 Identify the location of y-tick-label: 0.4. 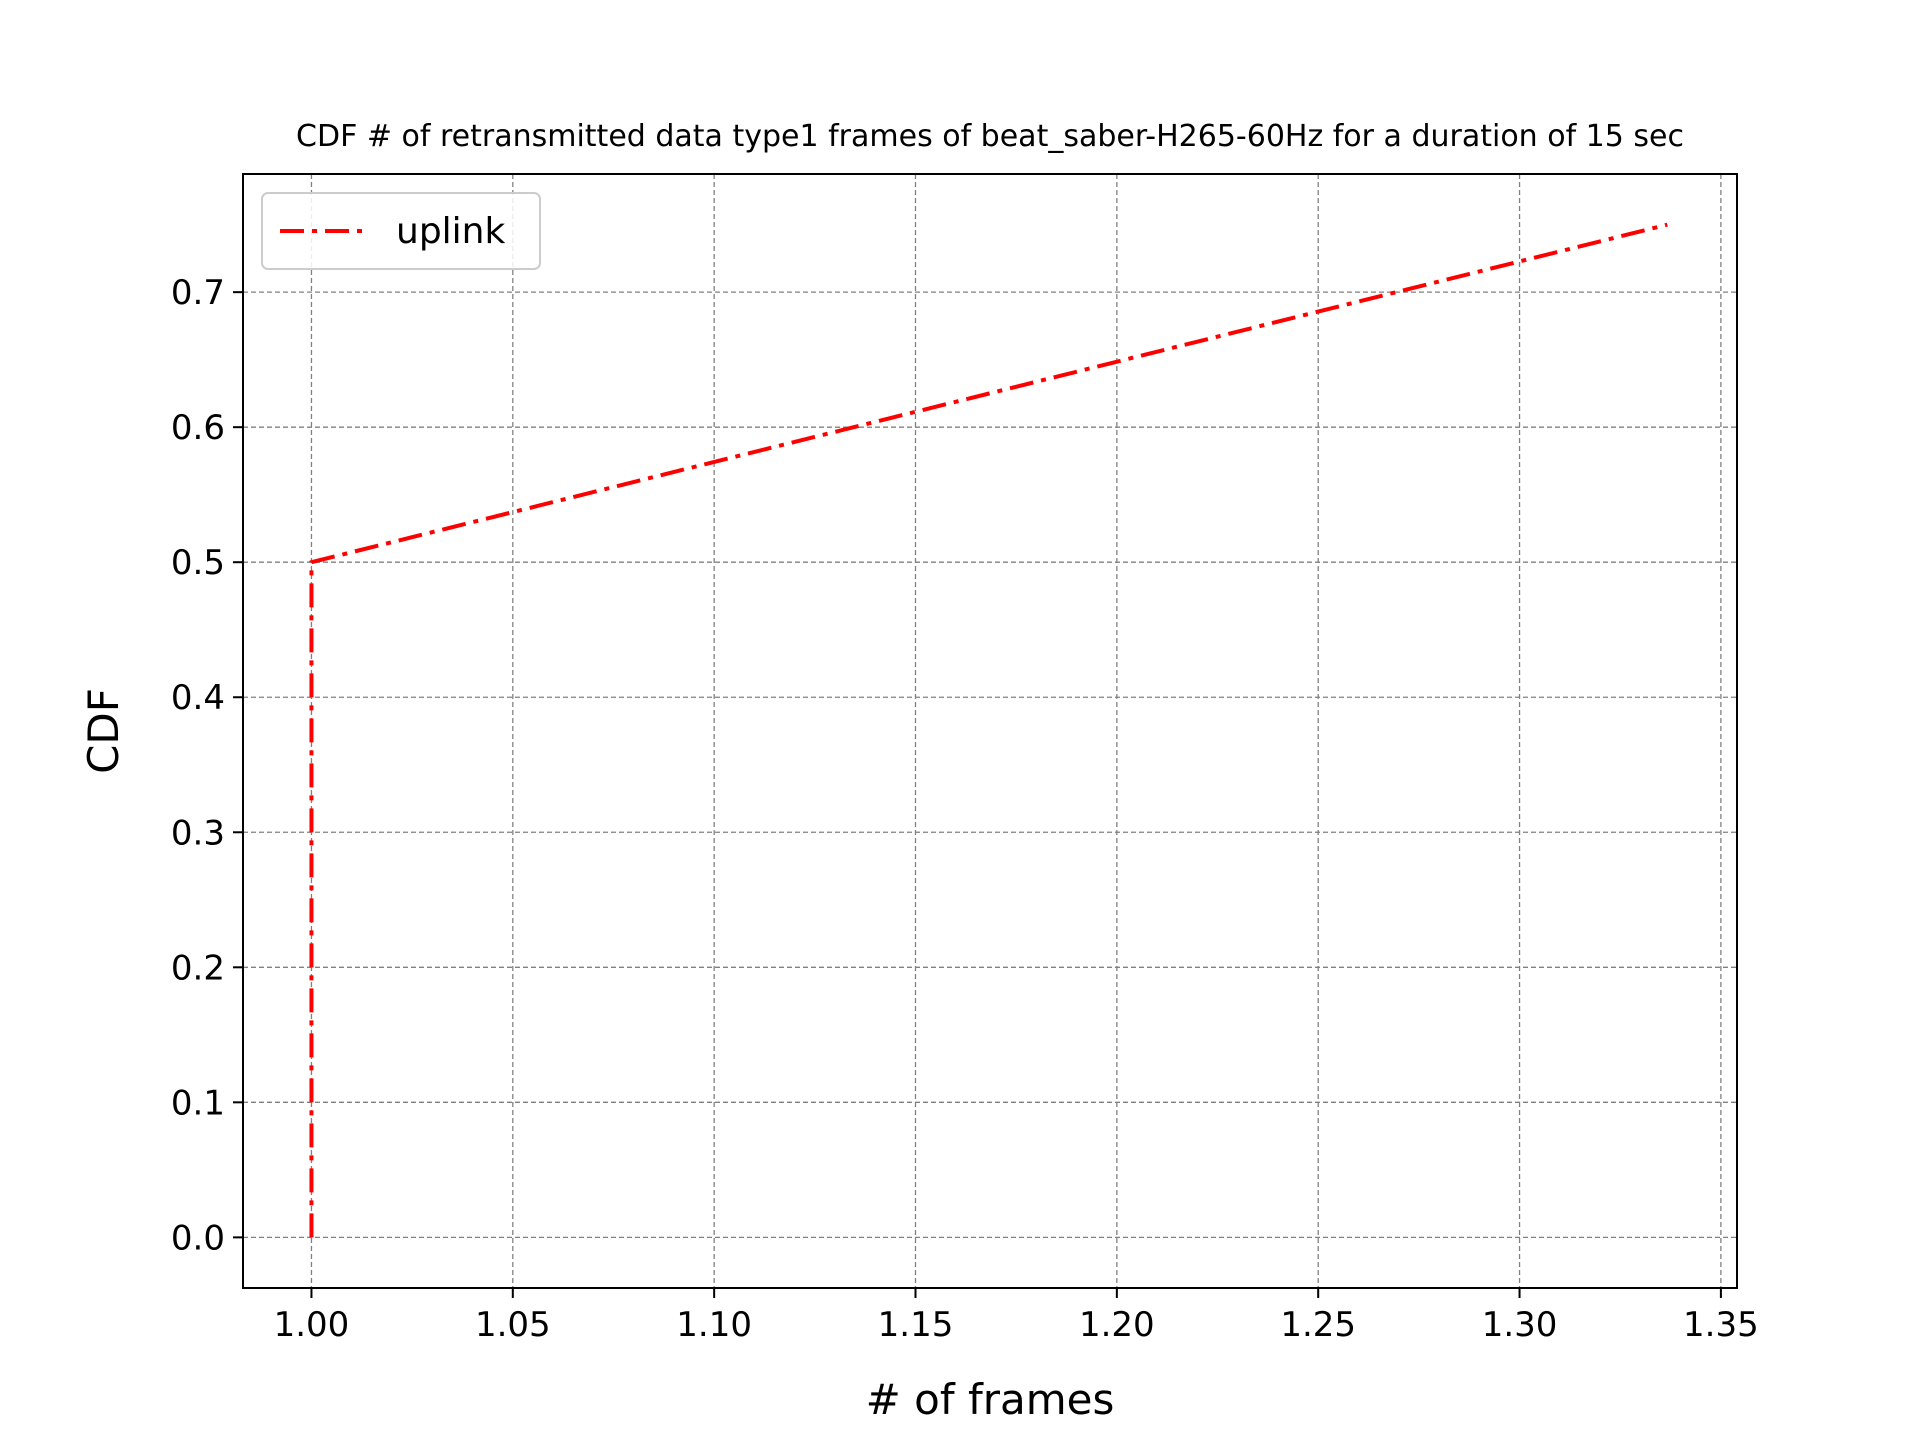
(198, 698).